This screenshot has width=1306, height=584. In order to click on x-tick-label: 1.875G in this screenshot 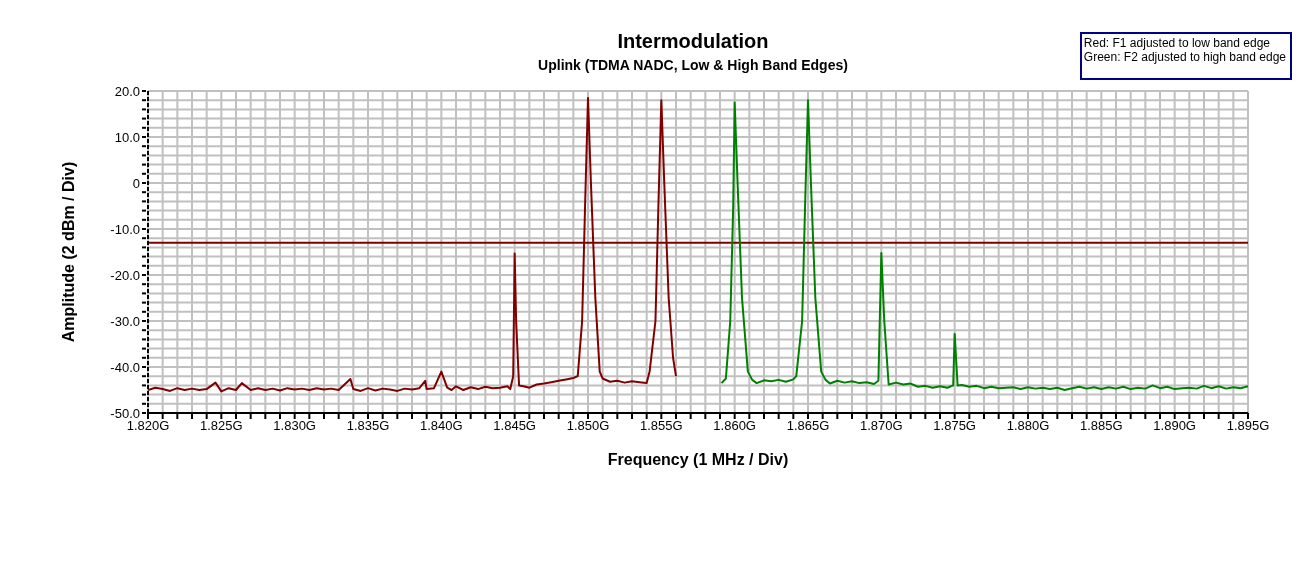, I will do `click(954, 426)`.